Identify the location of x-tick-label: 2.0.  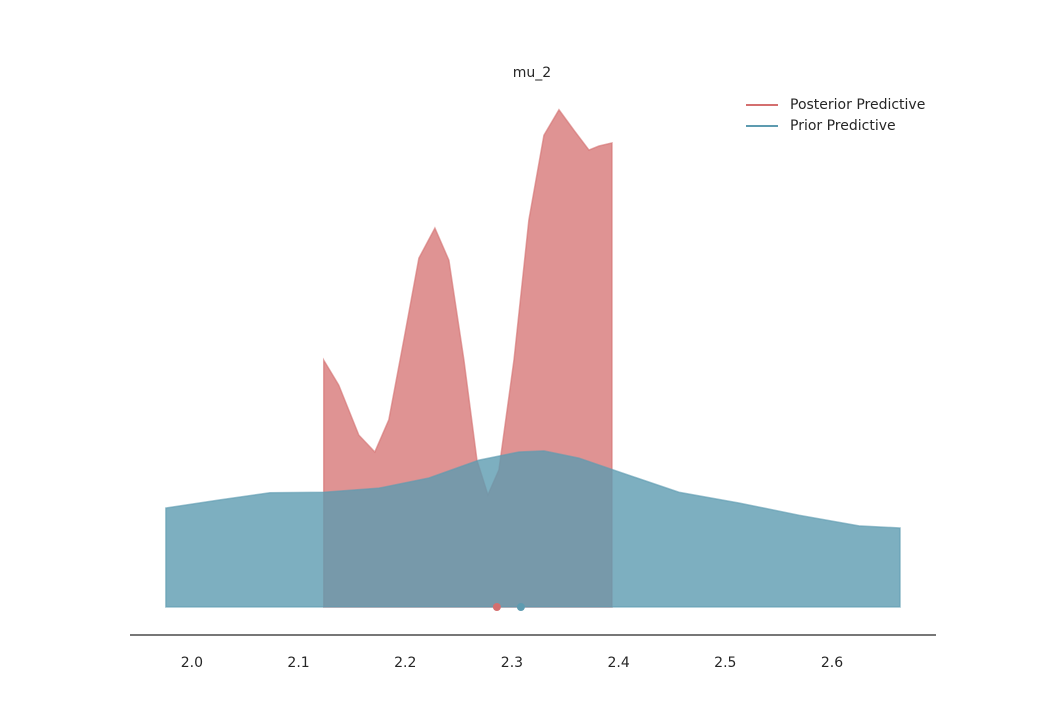
(192, 663).